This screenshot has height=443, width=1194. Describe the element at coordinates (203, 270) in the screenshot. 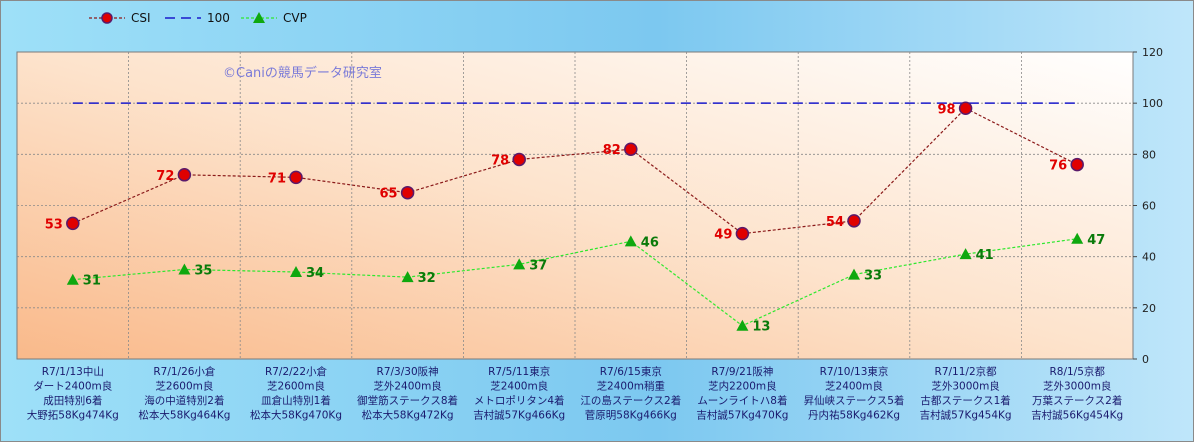

I see `cvp-value-label: 35` at that location.